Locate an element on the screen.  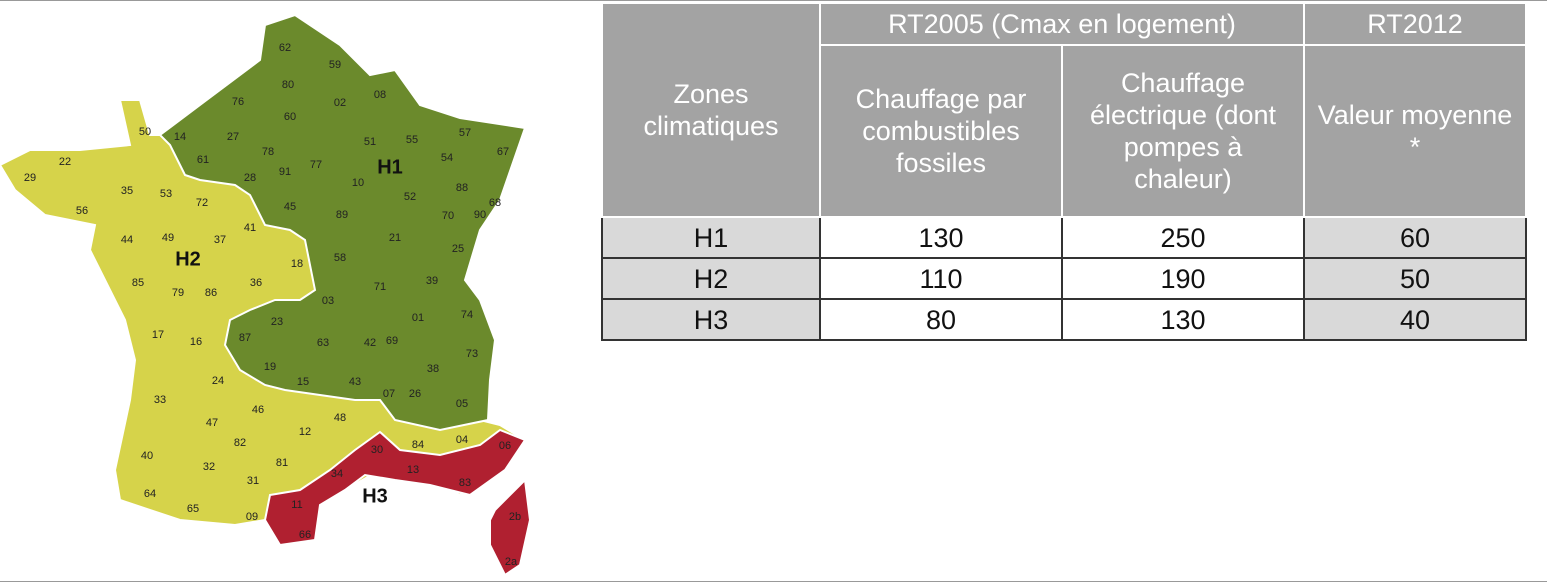
department-number: 51 is located at coordinates (370, 142).